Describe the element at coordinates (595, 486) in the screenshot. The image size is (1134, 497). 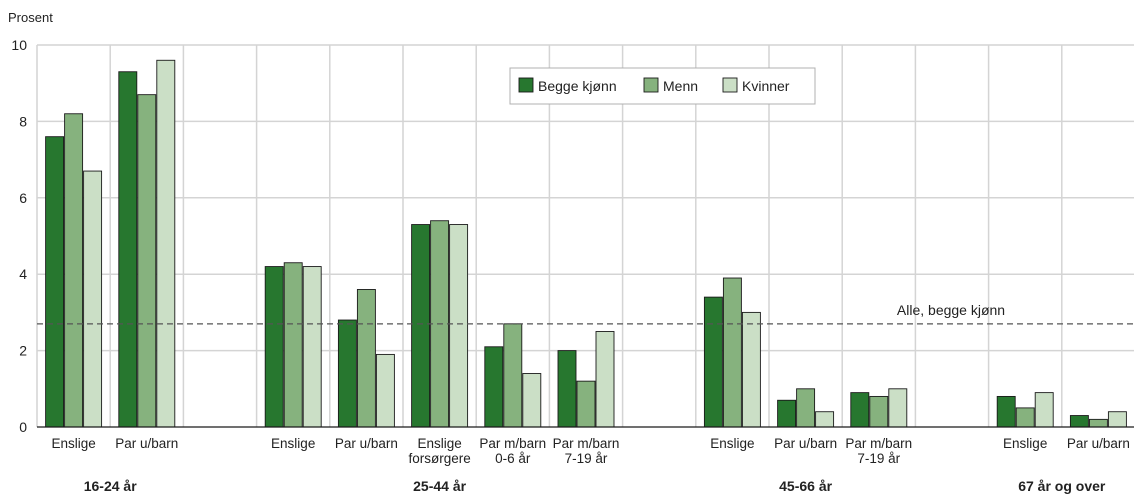
I see `group-labels: 16-24 år 25-44 år 45-66 år 67 år og over` at that location.